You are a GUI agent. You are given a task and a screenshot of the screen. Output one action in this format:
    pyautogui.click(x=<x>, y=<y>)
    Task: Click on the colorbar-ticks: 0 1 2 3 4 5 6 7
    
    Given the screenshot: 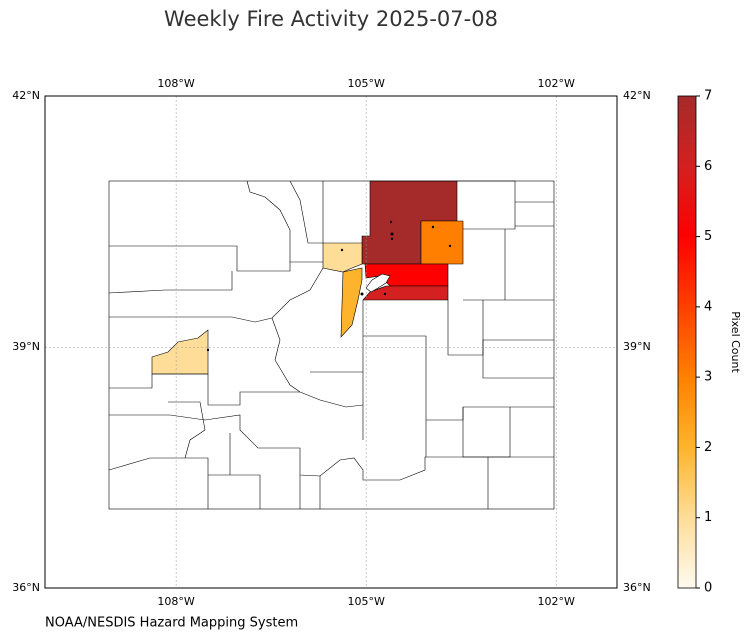 What is the action you would take?
    pyautogui.click(x=704, y=342)
    